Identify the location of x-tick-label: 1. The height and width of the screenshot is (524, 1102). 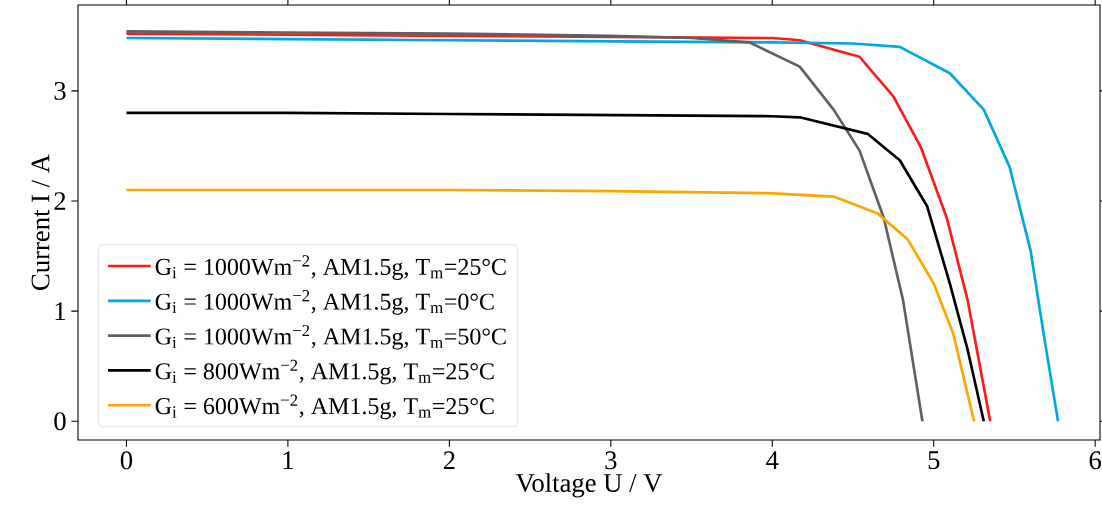
(288, 460).